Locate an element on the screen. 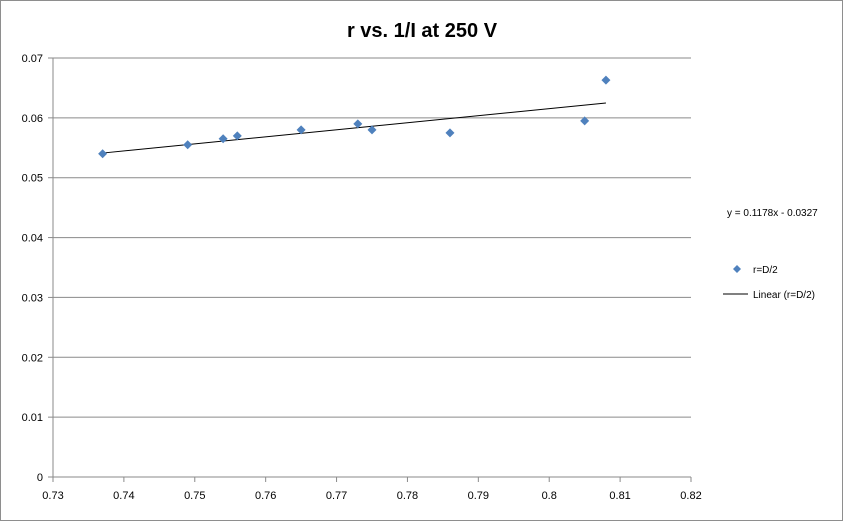  x-tick-label: 0.8 is located at coordinates (549, 496).